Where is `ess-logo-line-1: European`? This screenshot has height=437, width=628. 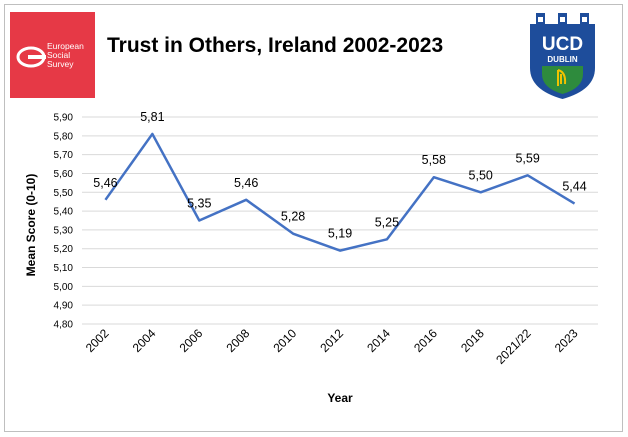 ess-logo-line-1: European is located at coordinates (65, 46).